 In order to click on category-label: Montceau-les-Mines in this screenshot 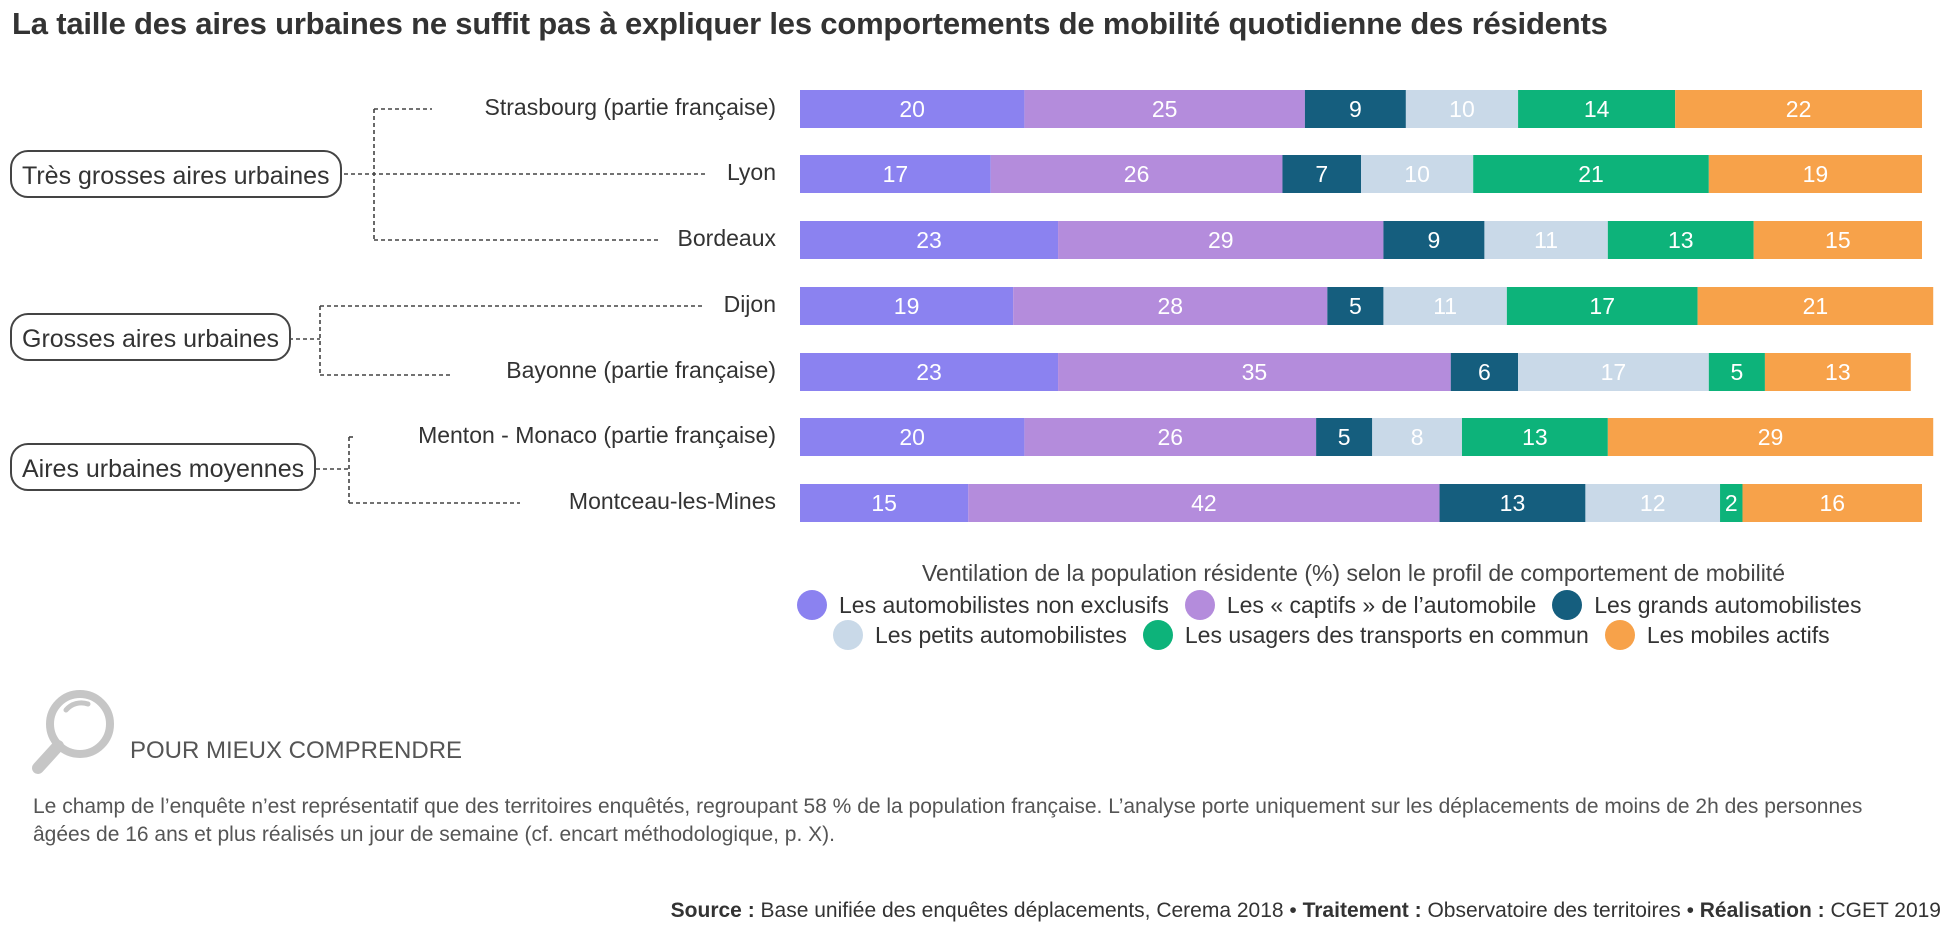, I will do `click(672, 501)`.